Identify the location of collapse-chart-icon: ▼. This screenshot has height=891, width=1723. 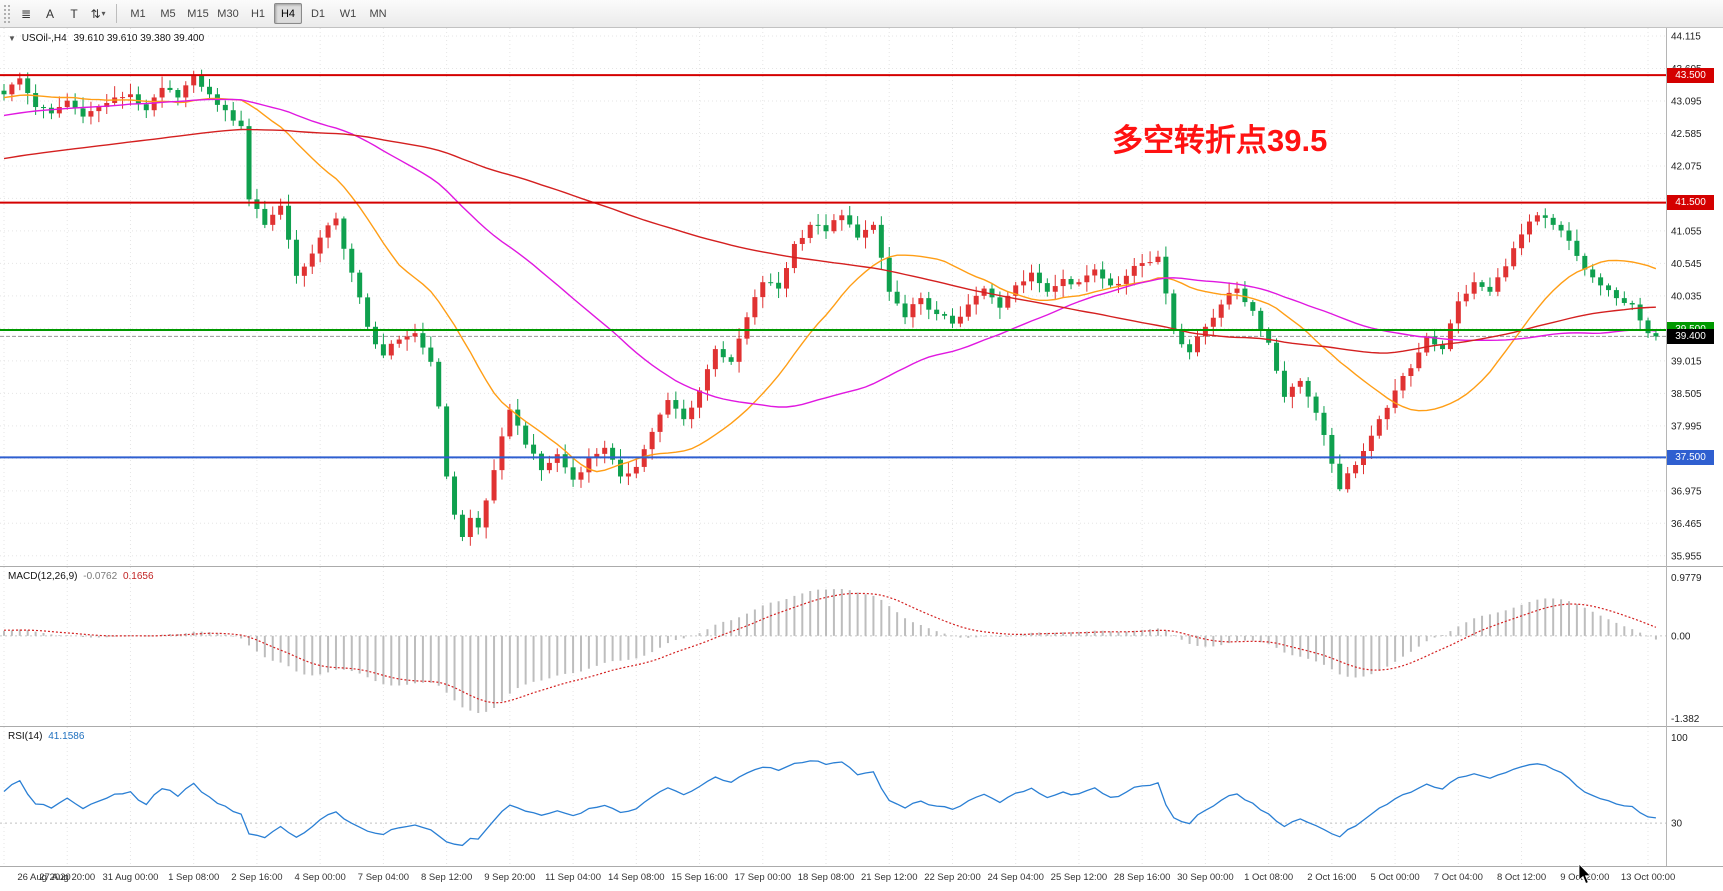
(12, 38).